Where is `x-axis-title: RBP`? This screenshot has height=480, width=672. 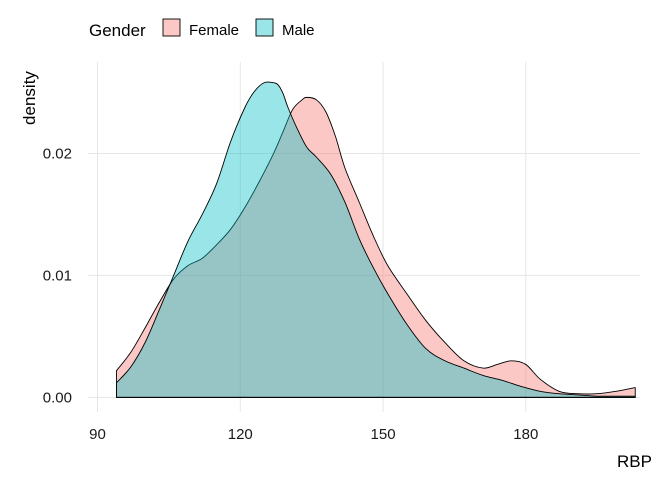
x-axis-title: RBP is located at coordinates (634, 461).